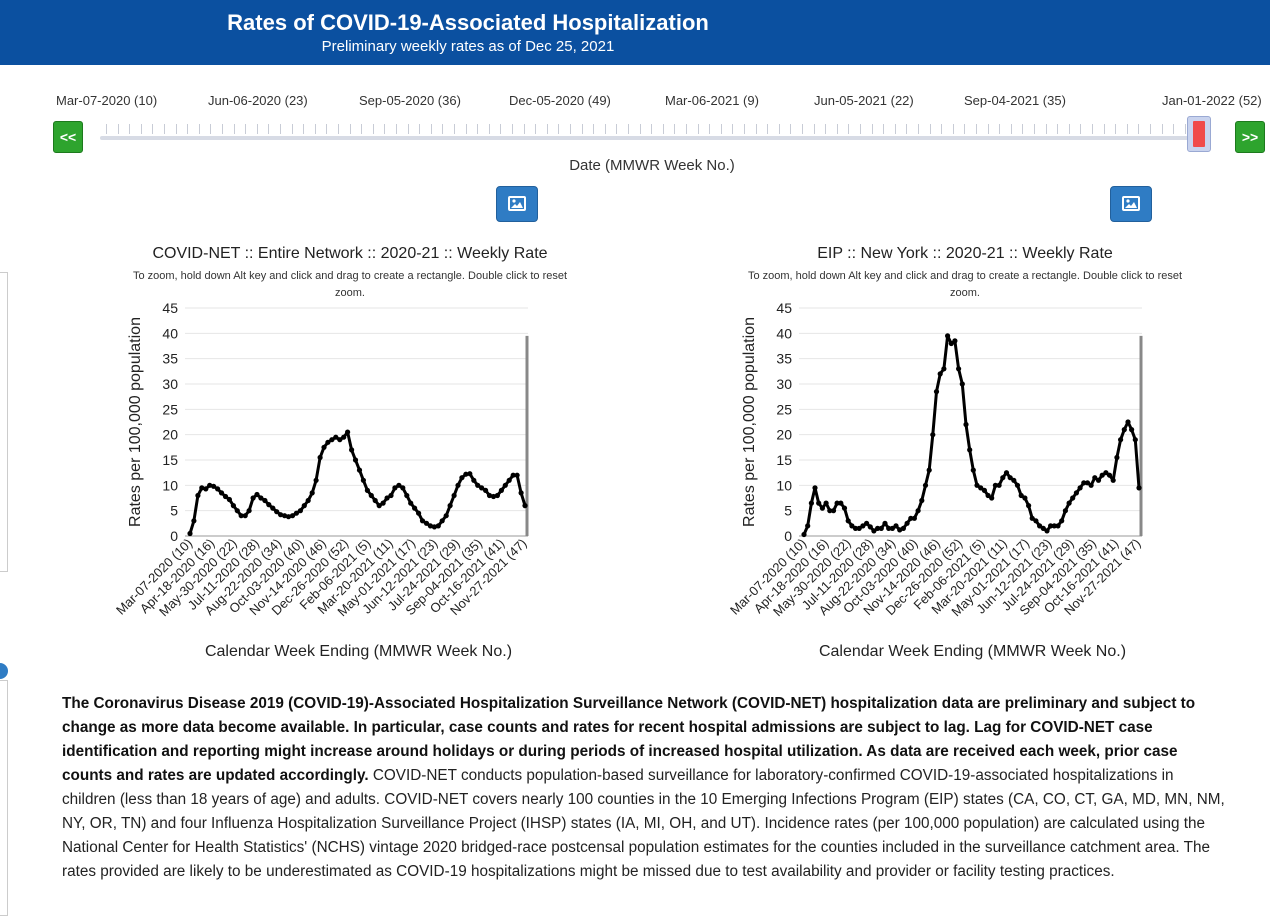 Image resolution: width=1280 pixels, height=916 pixels. Describe the element at coordinates (68, 137) in the screenshot. I see `previous-week-button: <<` at that location.